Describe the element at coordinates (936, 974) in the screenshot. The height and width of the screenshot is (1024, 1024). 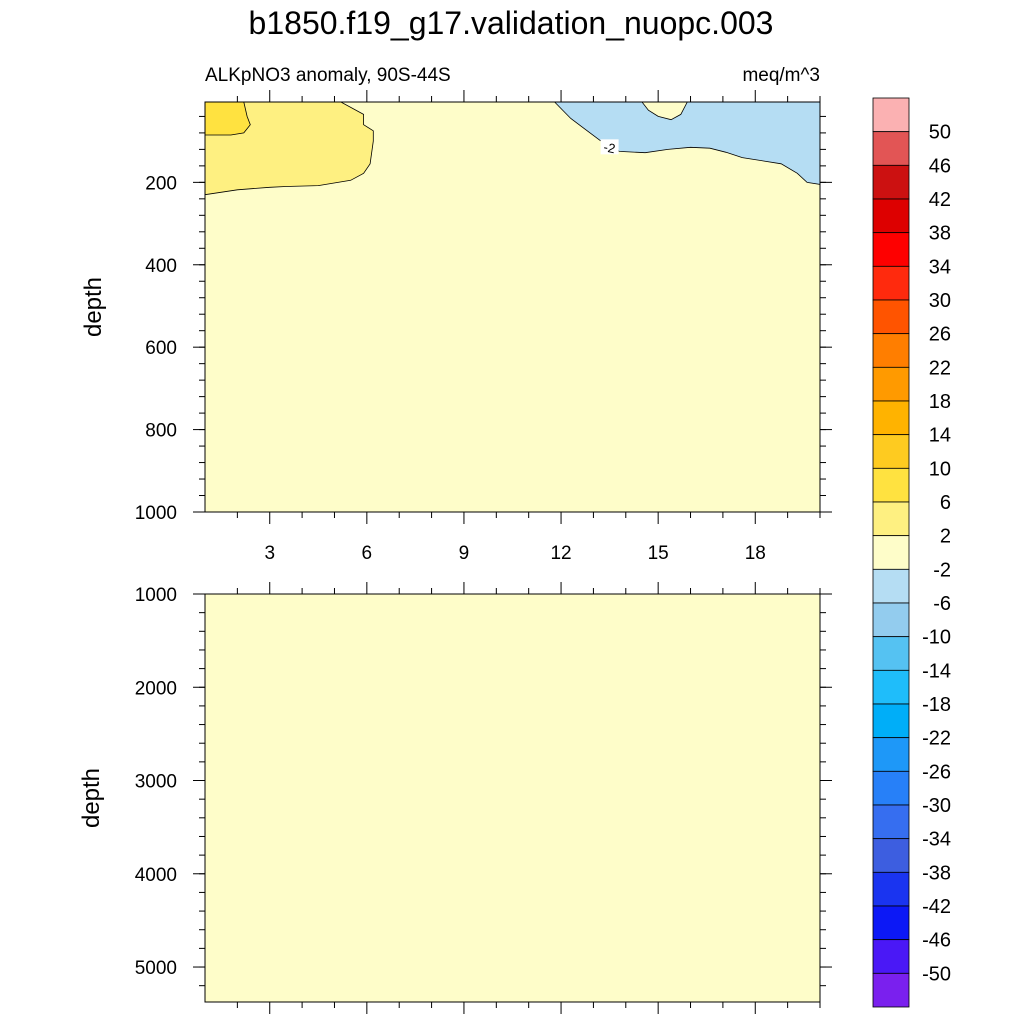
I see `colorbar-label: -50` at that location.